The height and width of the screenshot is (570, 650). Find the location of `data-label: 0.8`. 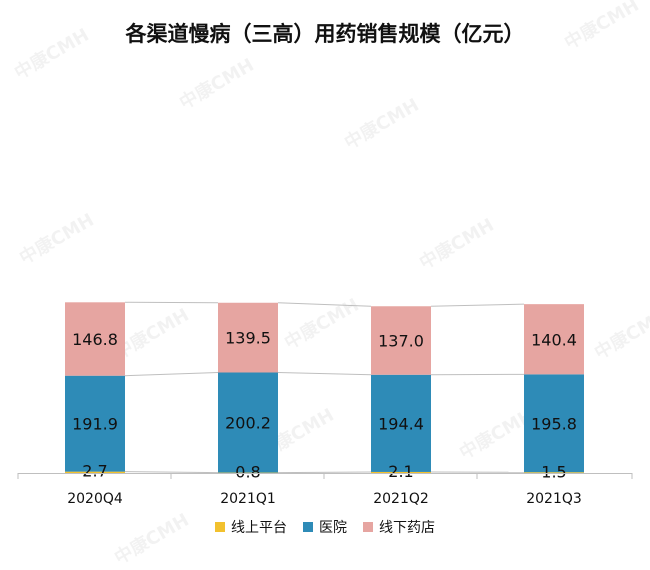

data-label: 0.8 is located at coordinates (247, 472).